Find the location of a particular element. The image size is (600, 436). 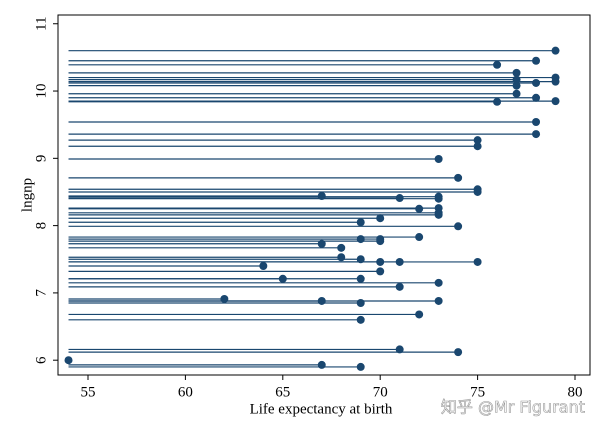

watermark: 知乎 @Mr Figurant is located at coordinates (513, 407).